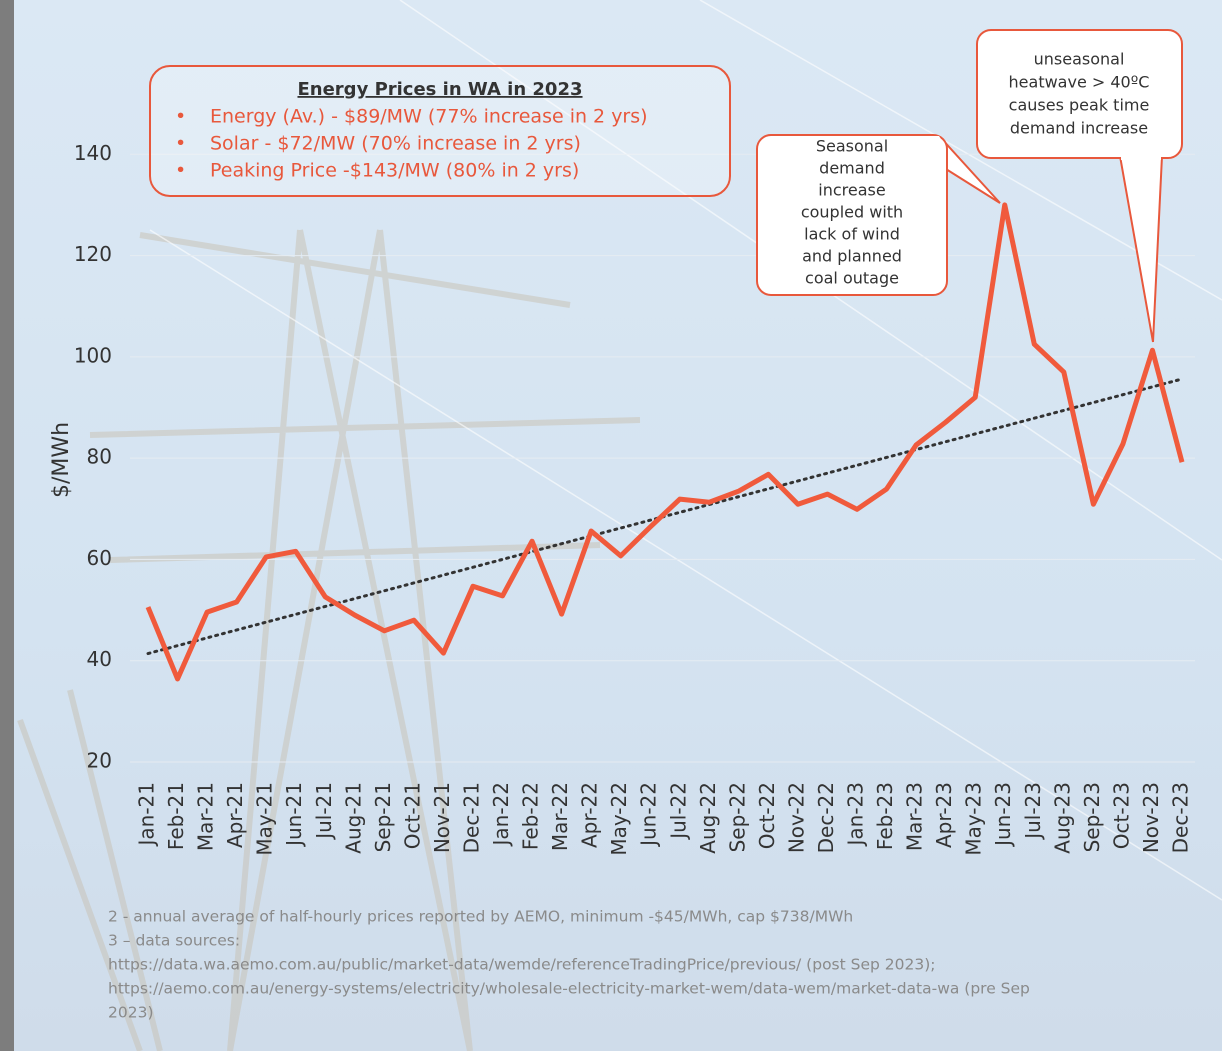  Describe the element at coordinates (1033, 811) in the screenshot. I see `x-tick-label: Jul-23` at that location.